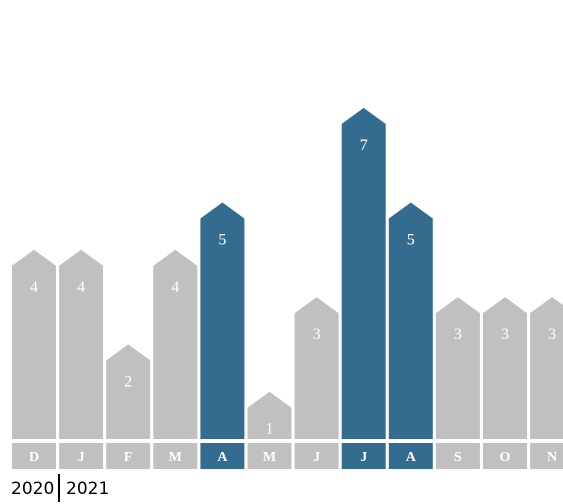 This screenshot has height=504, width=563. What do you see at coordinates (411, 240) in the screenshot?
I see `bar-value-label-8: 5` at bounding box center [411, 240].